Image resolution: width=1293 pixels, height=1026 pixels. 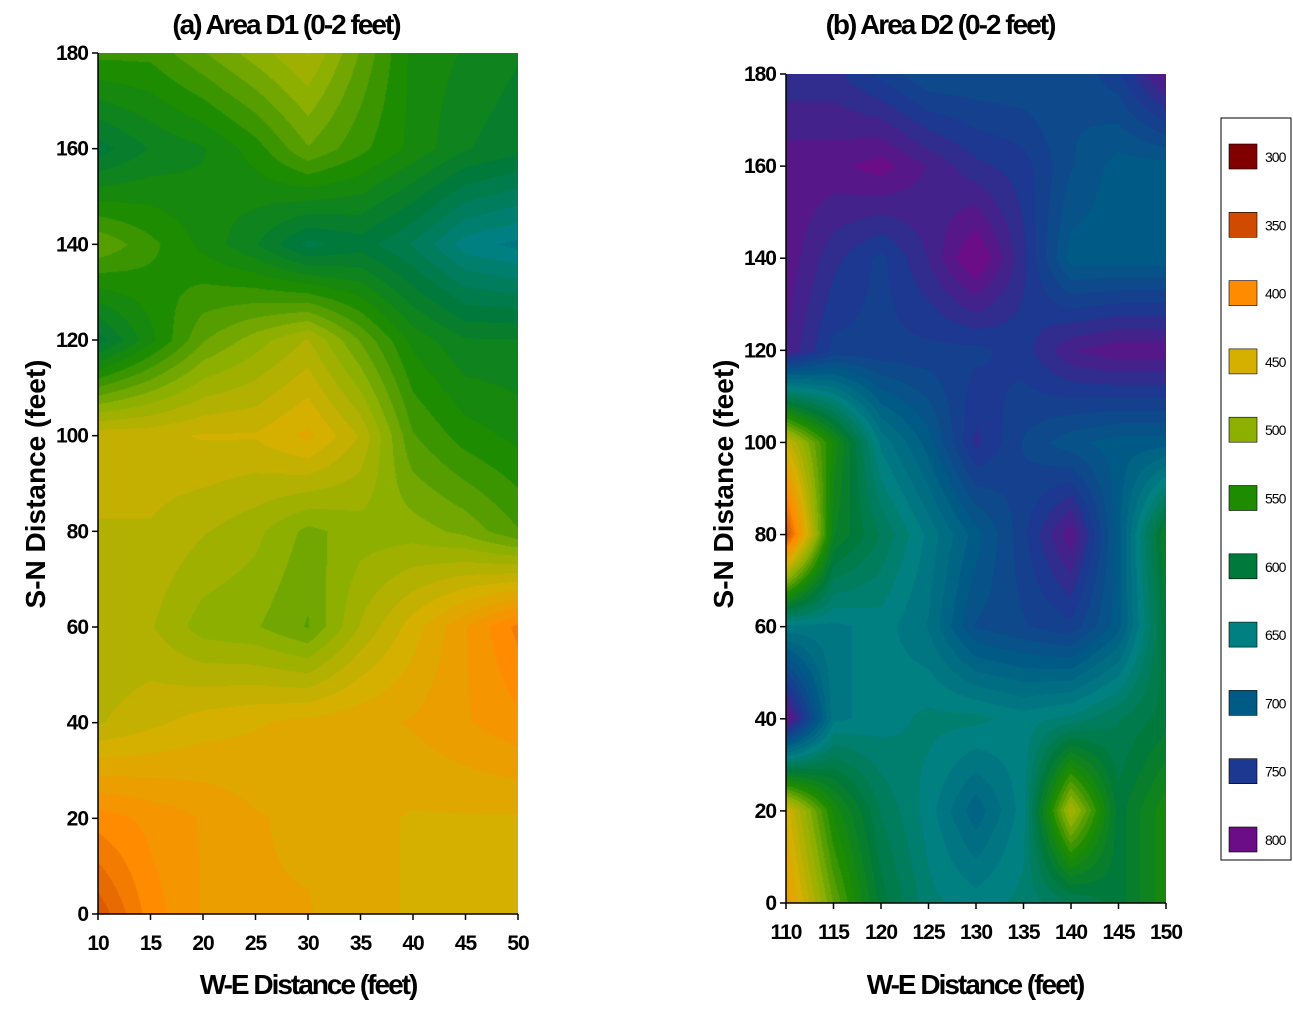 What do you see at coordinates (72, 436) in the screenshot?
I see `panel-a-y-tick-label: 100` at bounding box center [72, 436].